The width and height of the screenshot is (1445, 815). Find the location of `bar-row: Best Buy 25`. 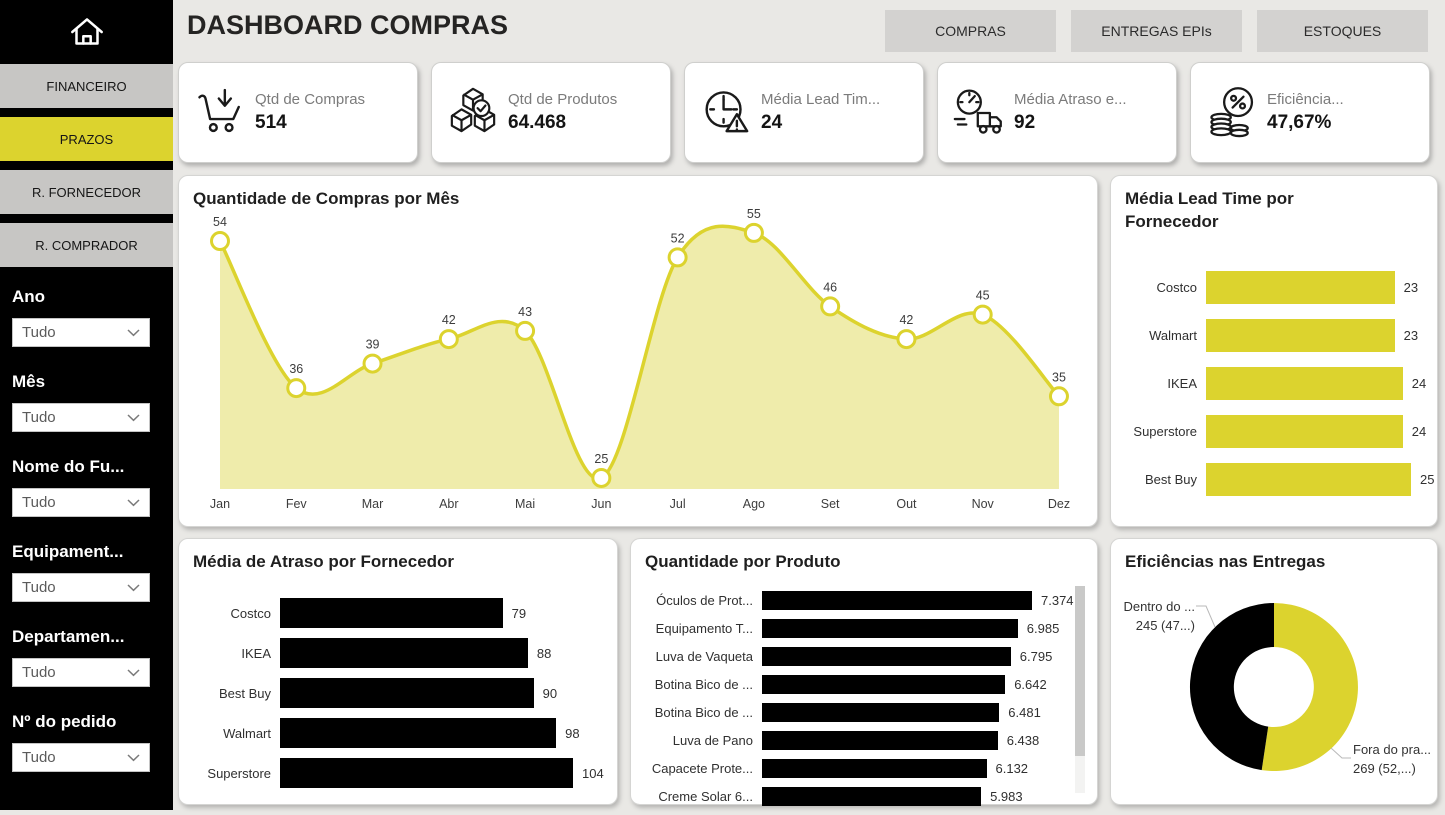

bar-row: Best Buy 25 is located at coordinates (1279, 479).